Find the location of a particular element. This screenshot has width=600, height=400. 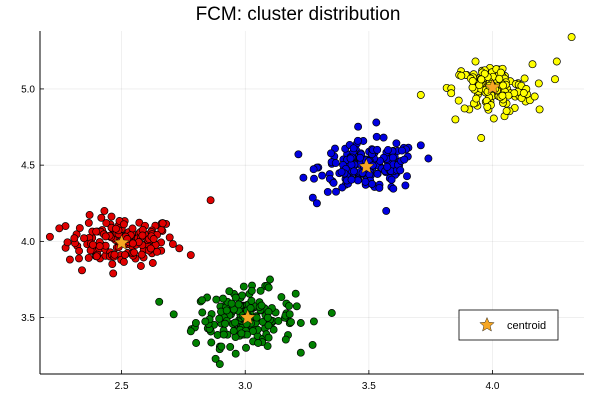

x-tick-label-3: 4.0 is located at coordinates (493, 386).